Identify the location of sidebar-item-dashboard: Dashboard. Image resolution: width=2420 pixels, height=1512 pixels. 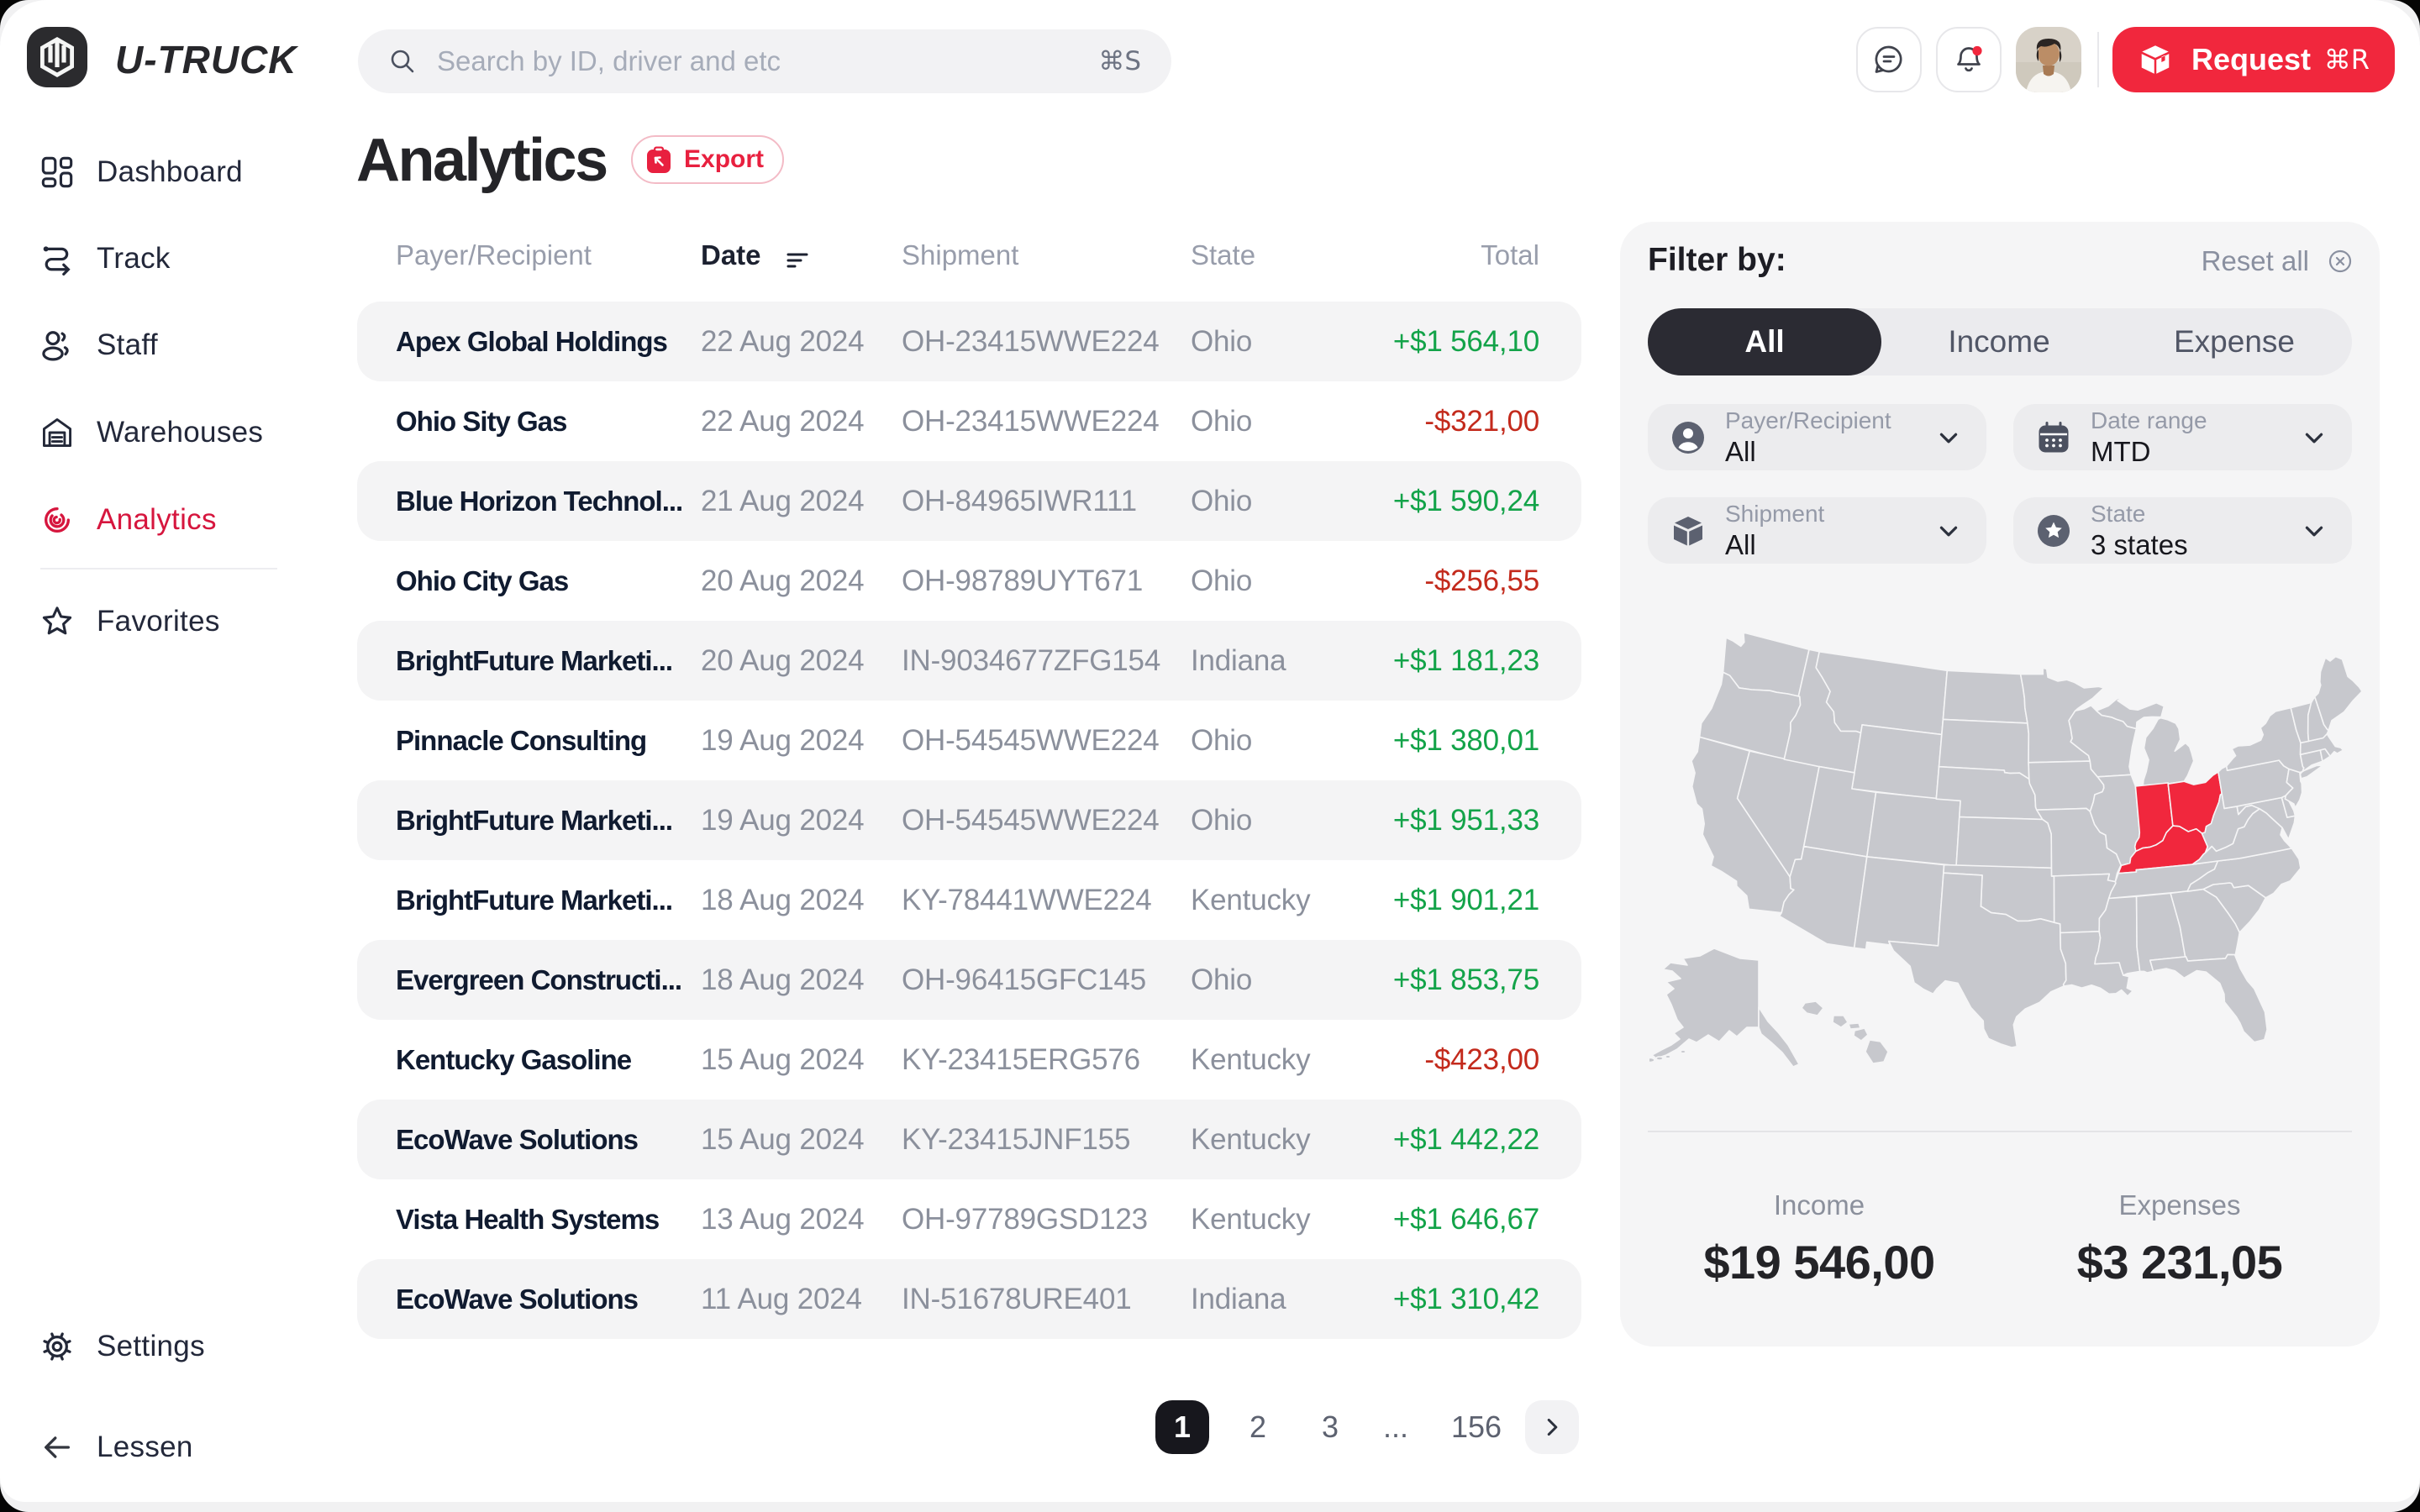
(142, 172).